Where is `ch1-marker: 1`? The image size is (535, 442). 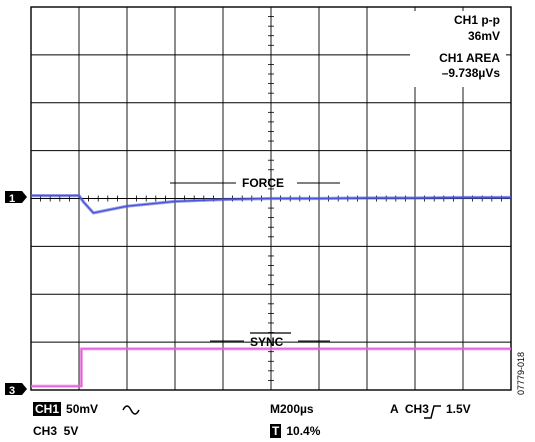 ch1-marker: 1 is located at coordinates (16, 198).